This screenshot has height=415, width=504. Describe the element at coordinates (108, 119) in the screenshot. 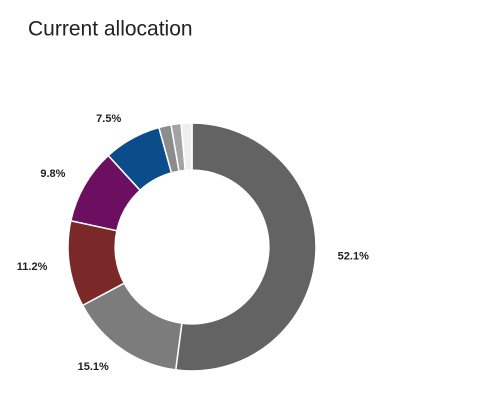

I see `data-label: 7.5%` at that location.